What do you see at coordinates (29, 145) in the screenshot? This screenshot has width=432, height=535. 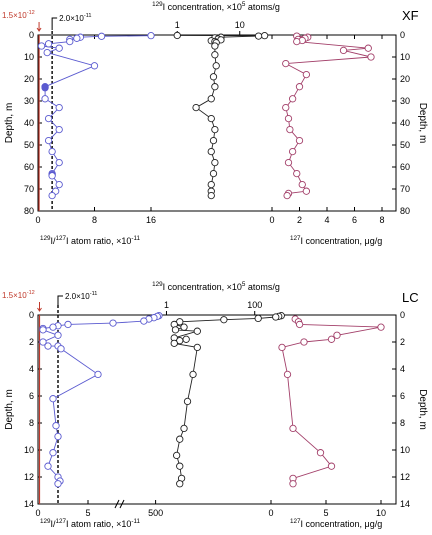 I see `xf-y-tick-label-left: 50` at bounding box center [29, 145].